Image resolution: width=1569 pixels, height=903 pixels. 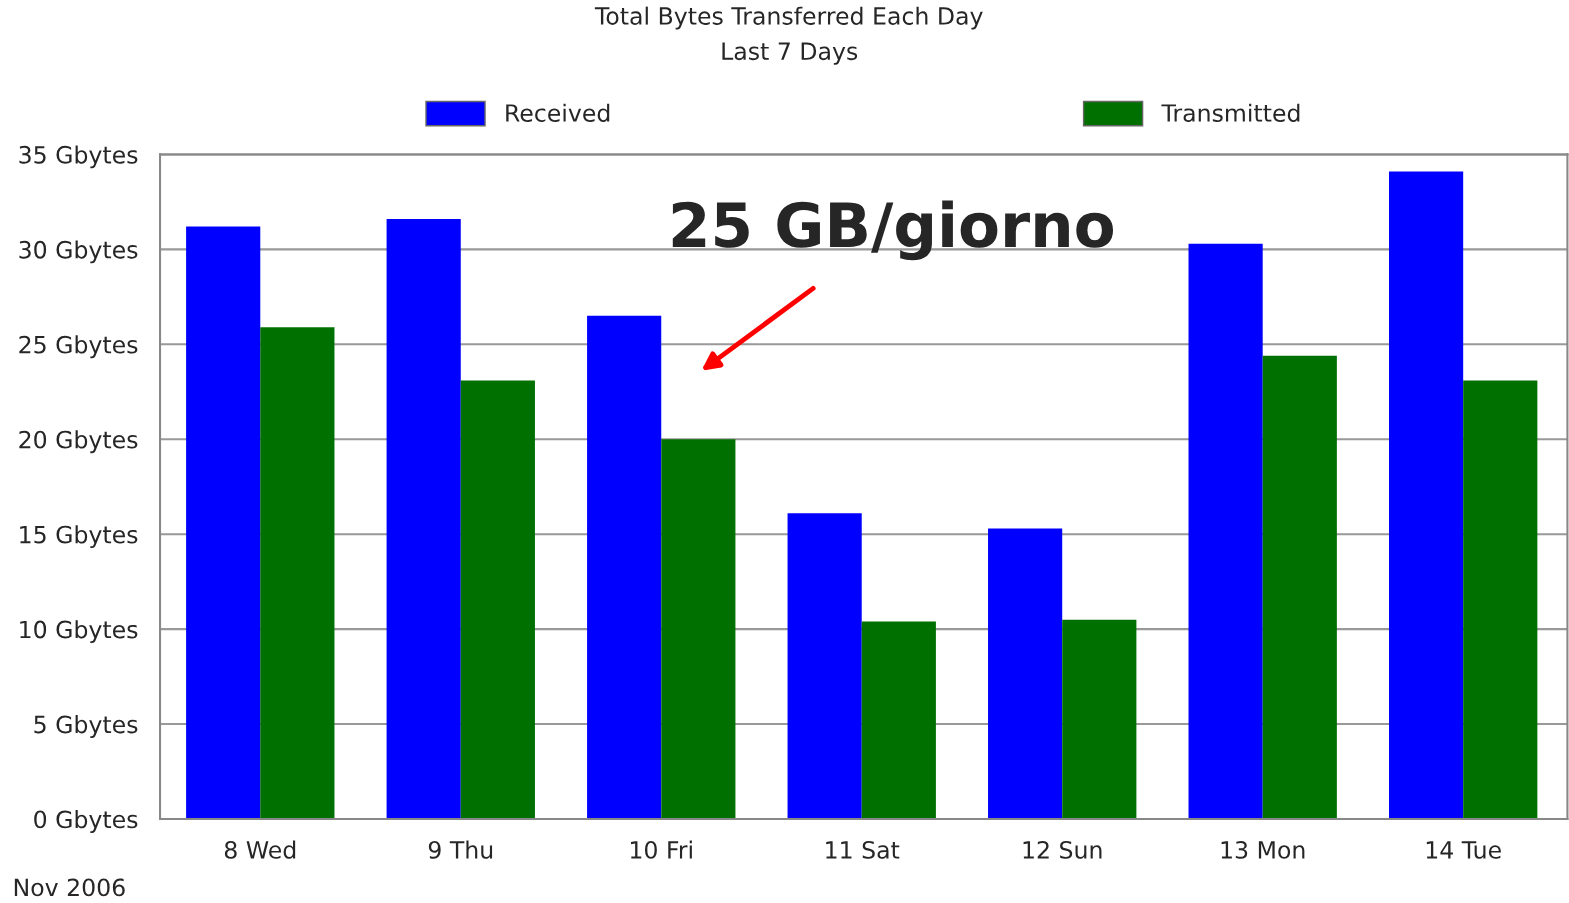 I want to click on legend-label: Received, so click(x=558, y=112).